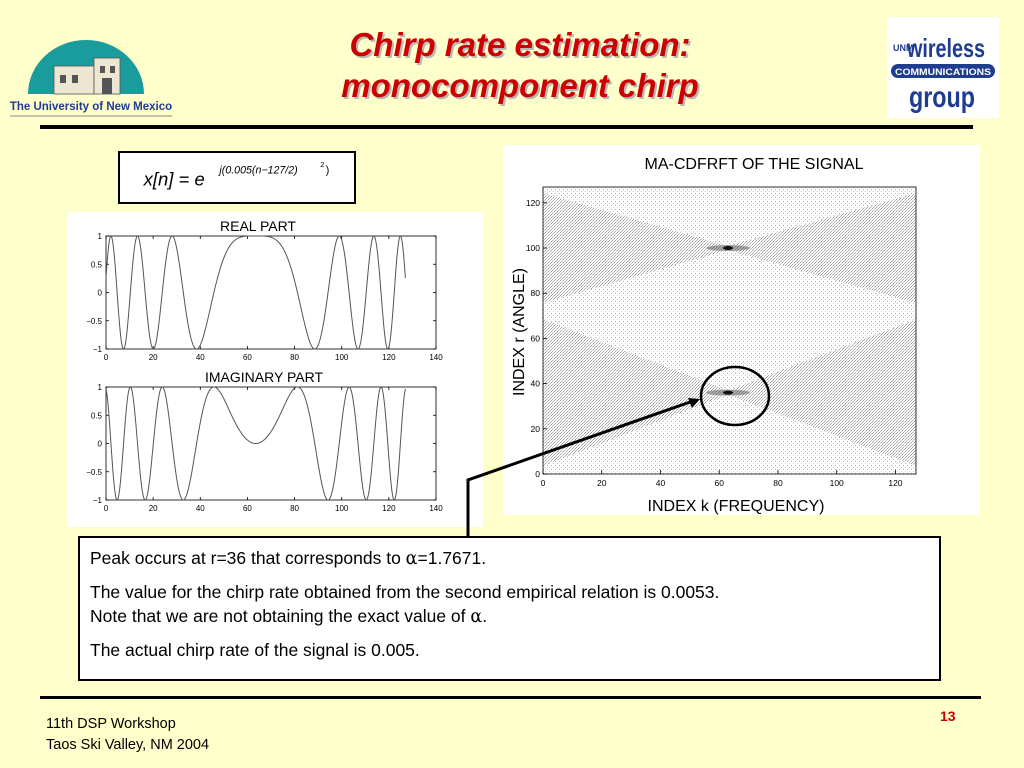  I want to click on real-part-title: REAL PART, so click(258, 226).